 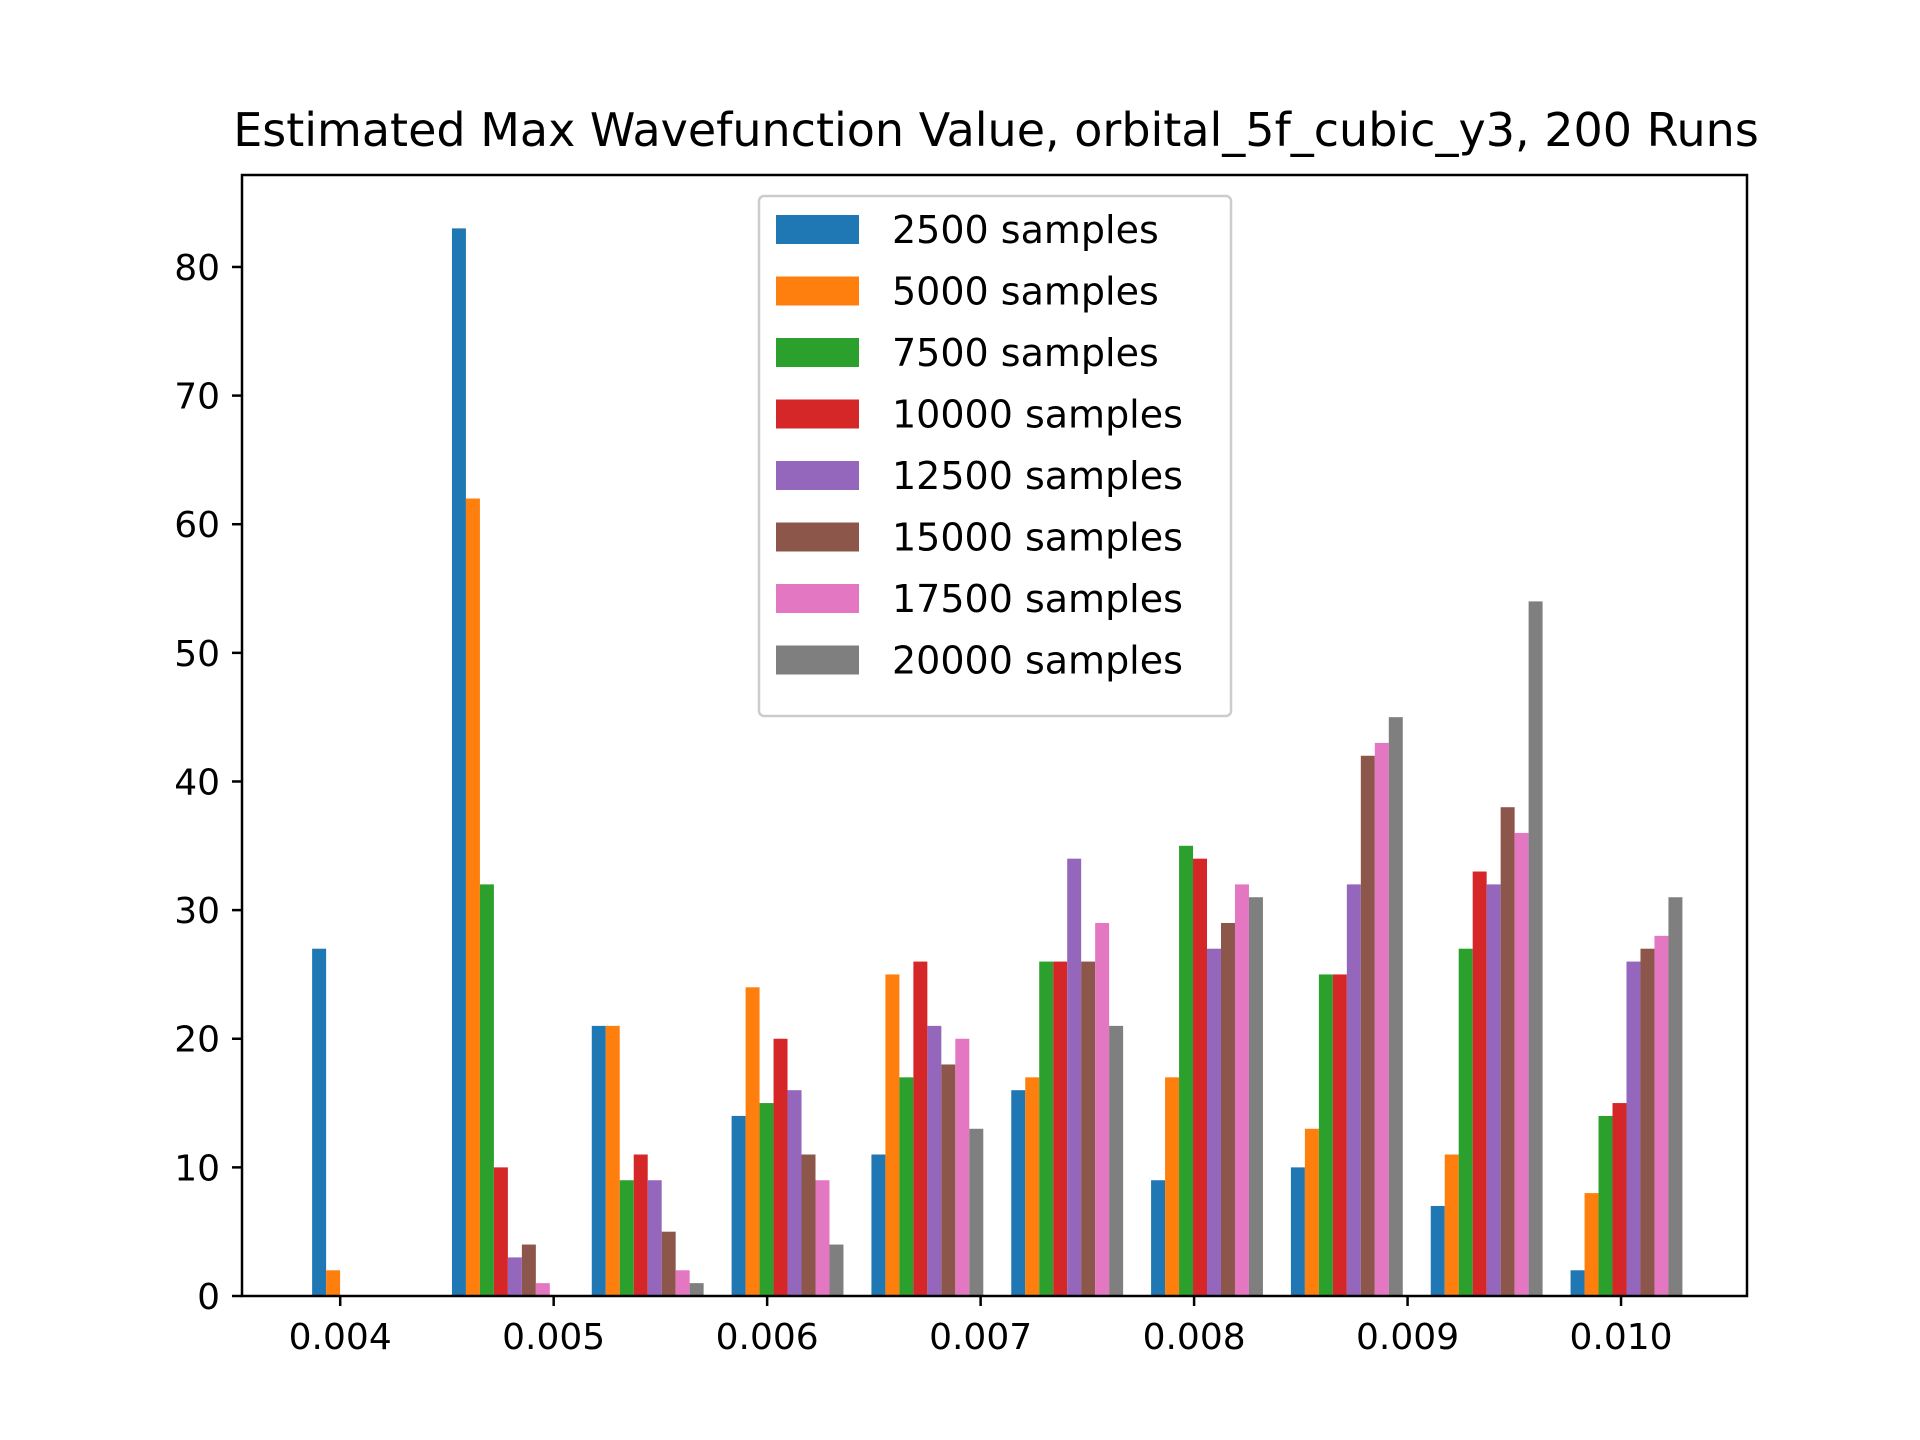 What do you see at coordinates (1025, 292) in the screenshot?
I see `legend-label: 5000 samples` at bounding box center [1025, 292].